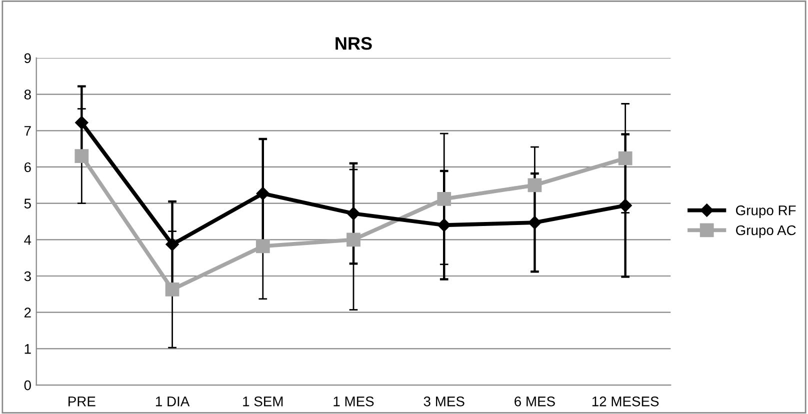  Describe the element at coordinates (27, 349) in the screenshot. I see `y-tick-label: 1` at that location.